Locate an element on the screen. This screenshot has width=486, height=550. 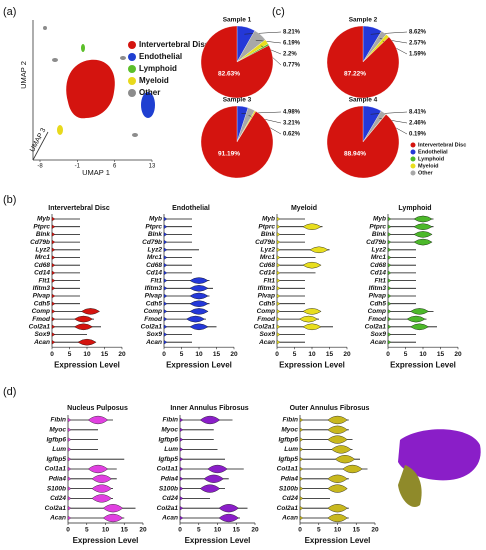
disc-render is located at coordinates (439, 468).